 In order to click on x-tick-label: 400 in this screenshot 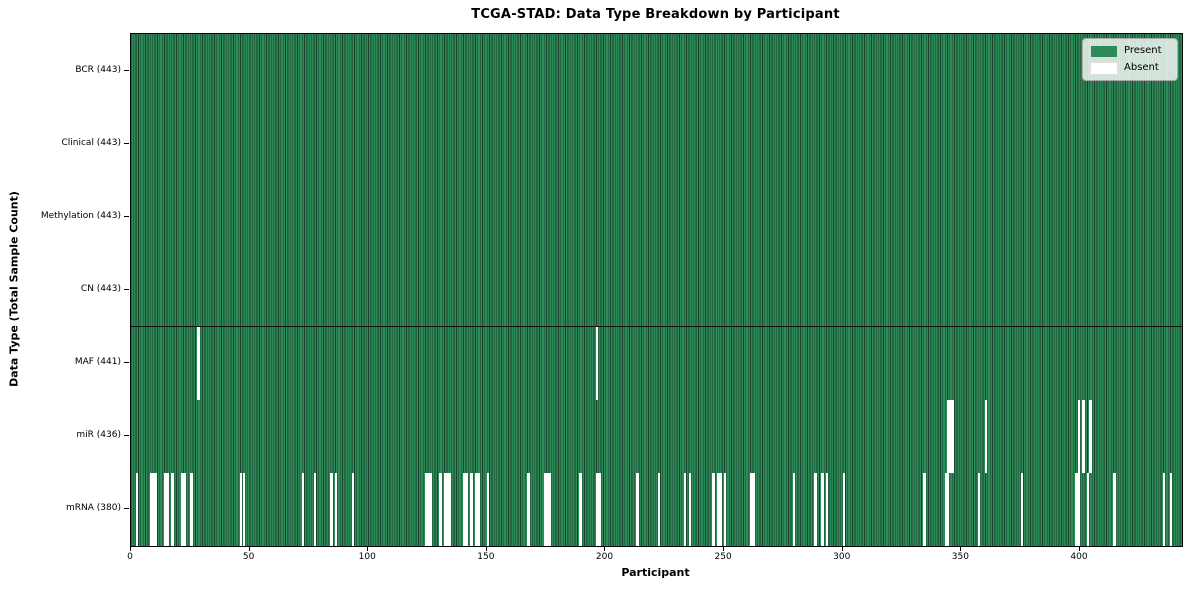, I will do `click(1079, 557)`.